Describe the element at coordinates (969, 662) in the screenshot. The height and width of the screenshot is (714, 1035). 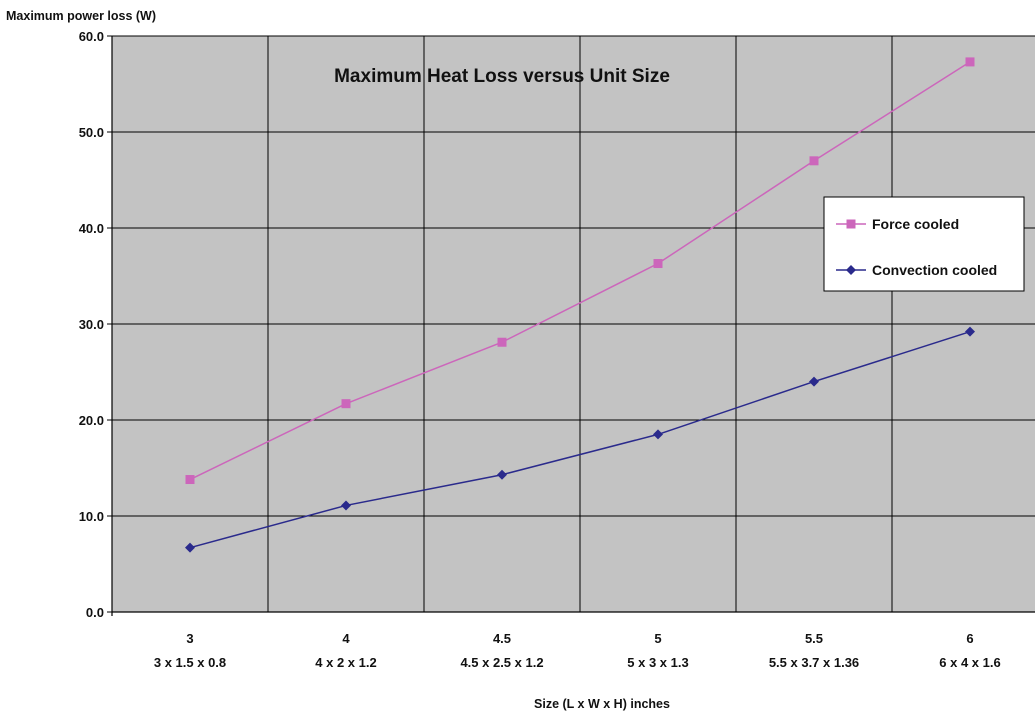
I see `x-tick-size-label: 6 x 4 x 1.6` at that location.